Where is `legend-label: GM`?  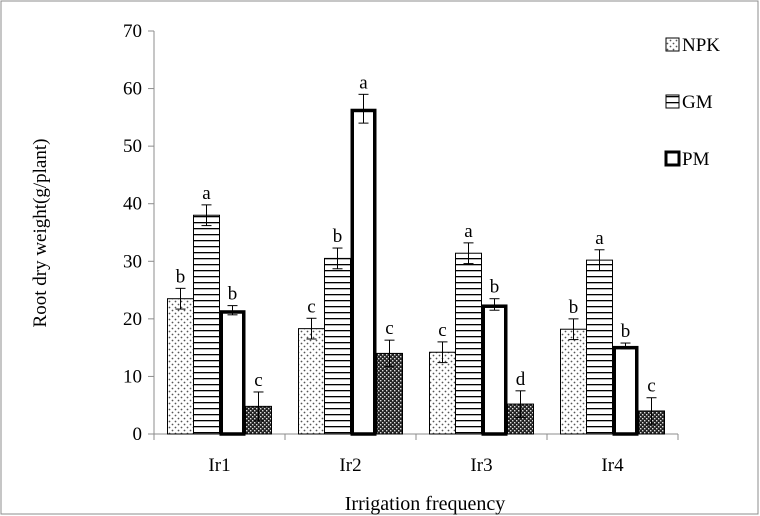
legend-label: GM is located at coordinates (697, 102).